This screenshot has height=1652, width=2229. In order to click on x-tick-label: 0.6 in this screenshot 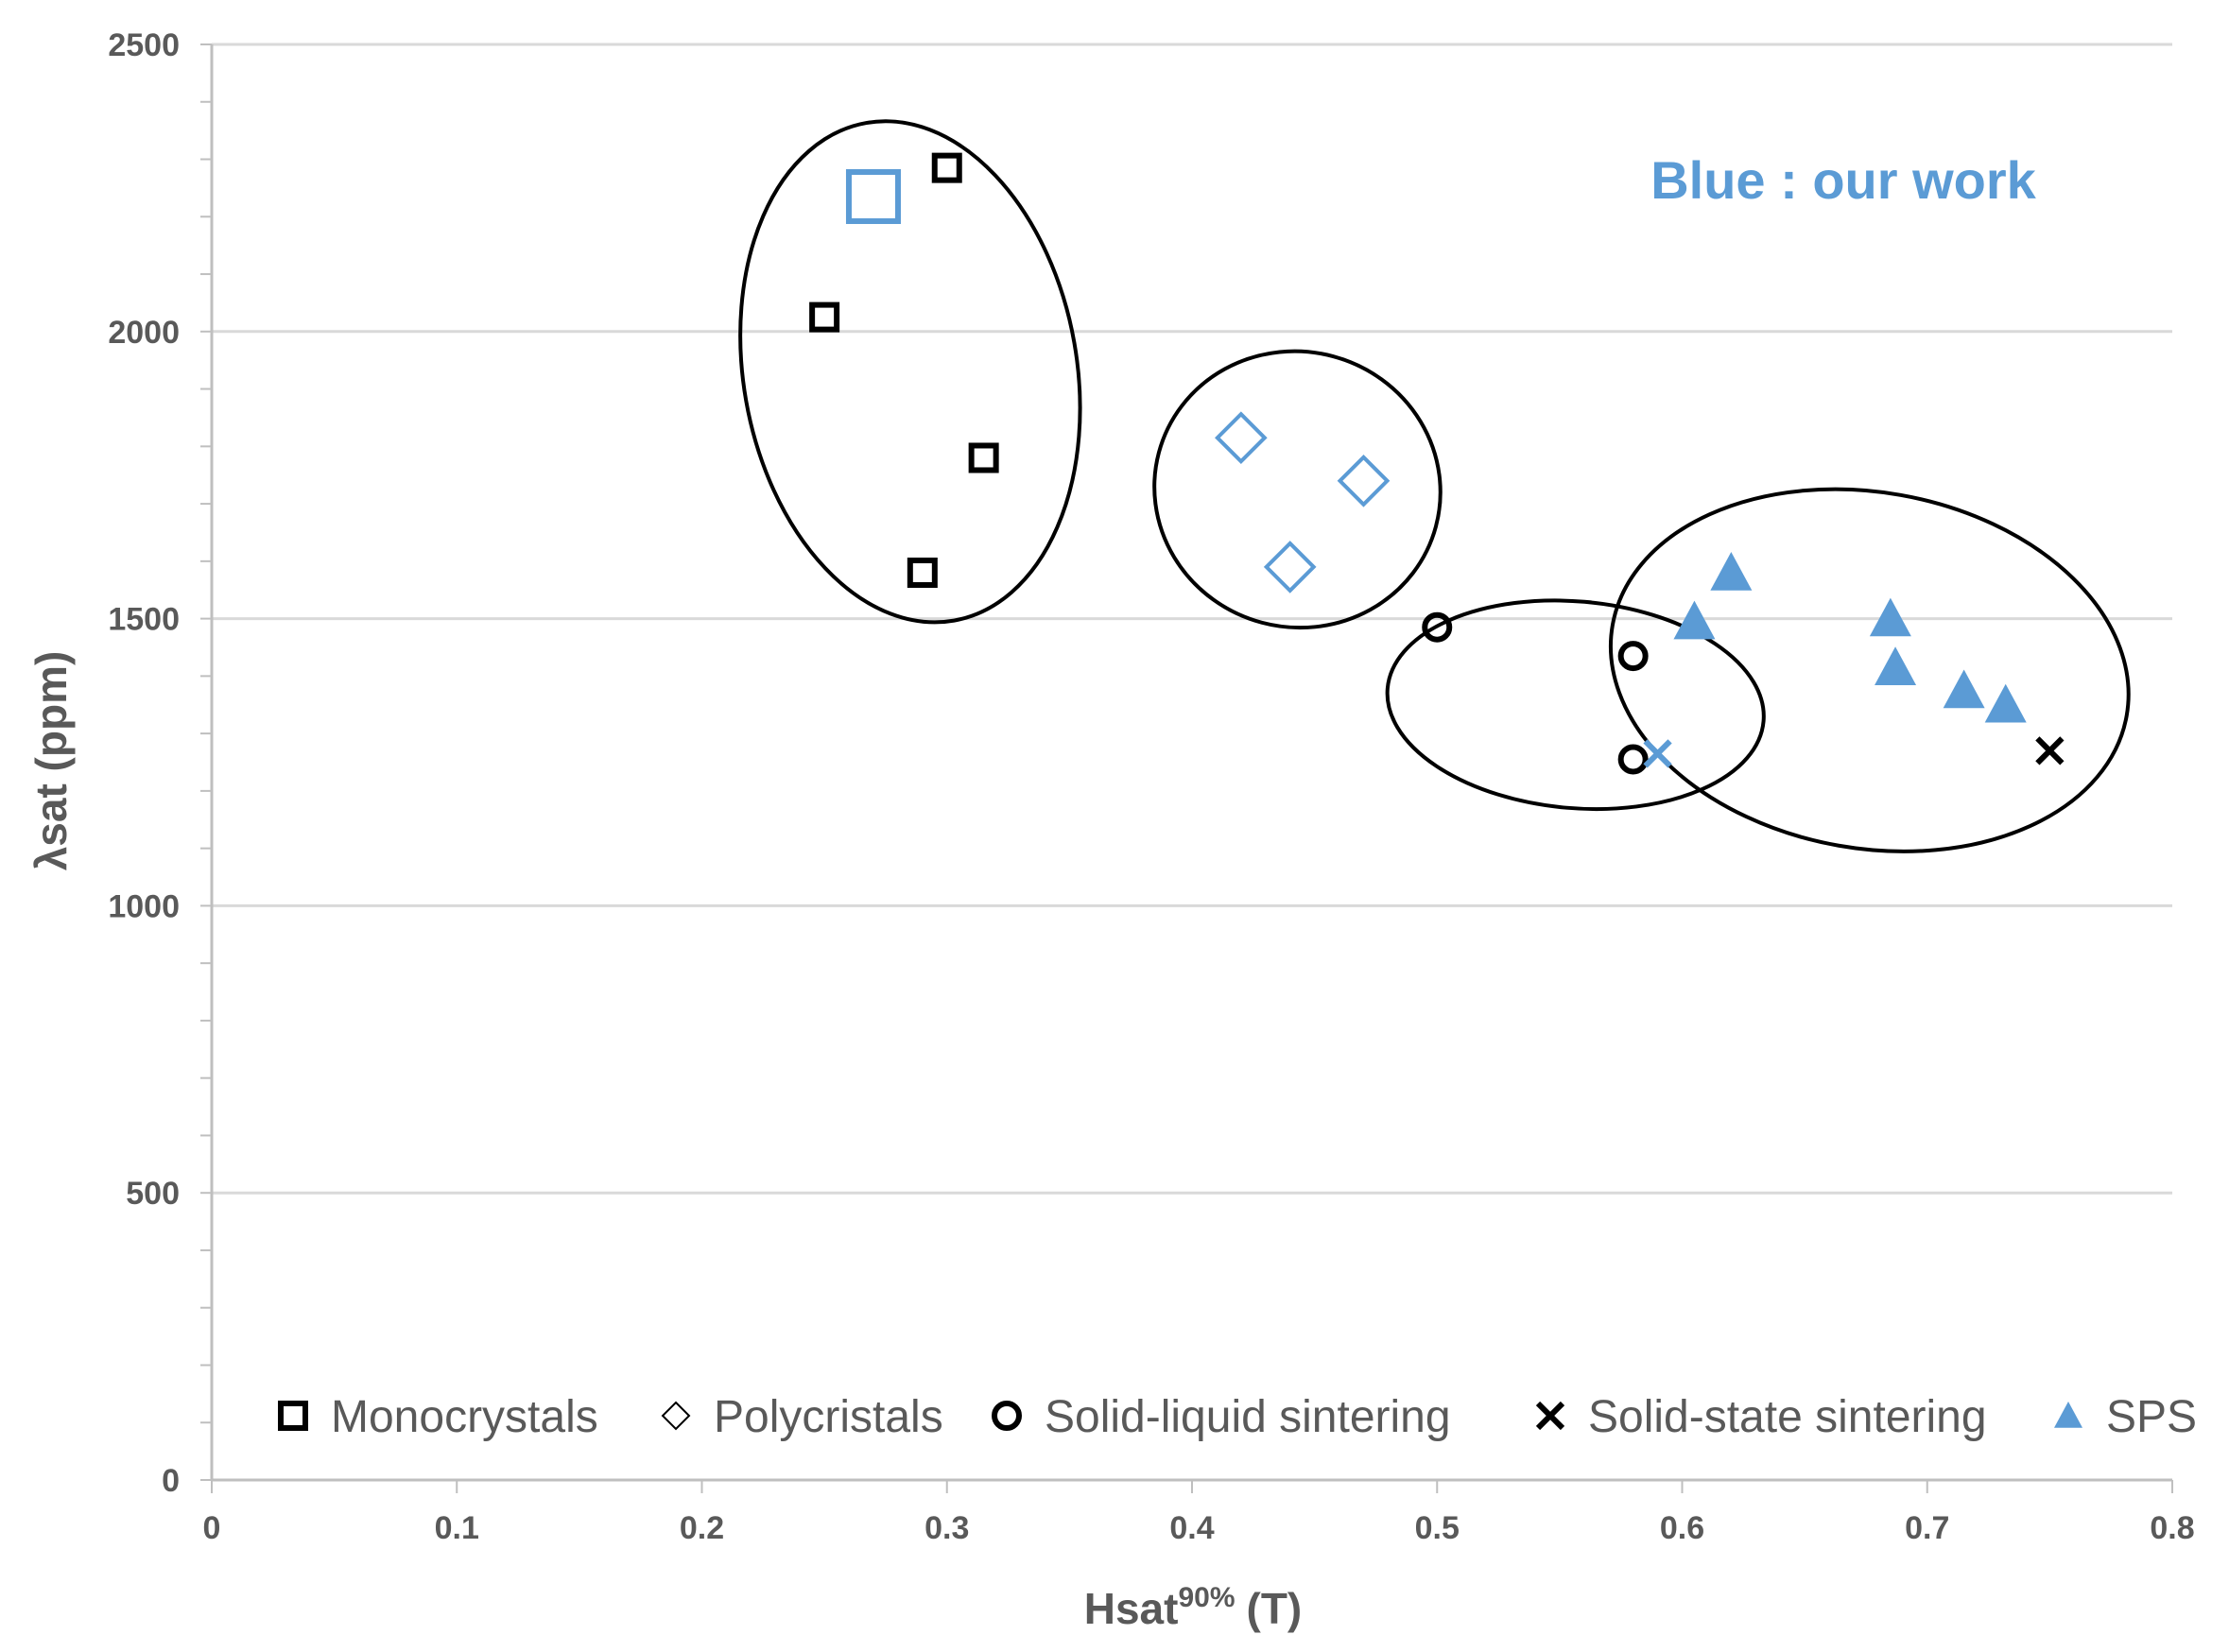, I will do `click(1682, 1528)`.